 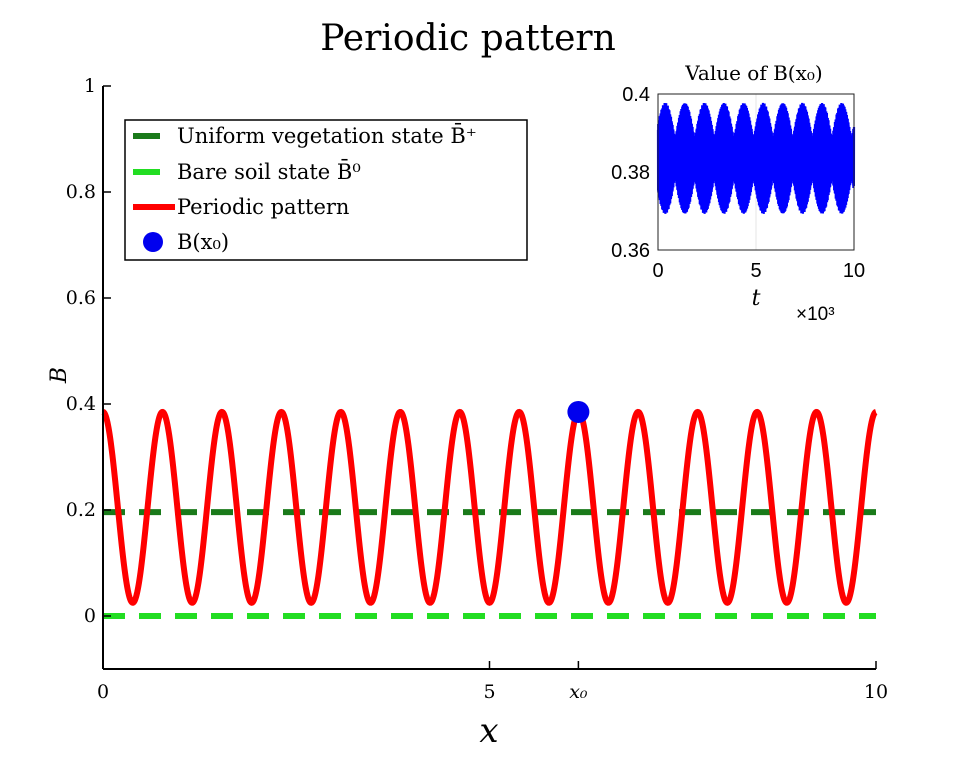 What do you see at coordinates (854, 271) in the screenshot?
I see `inset-x-tick-label: 10` at bounding box center [854, 271].